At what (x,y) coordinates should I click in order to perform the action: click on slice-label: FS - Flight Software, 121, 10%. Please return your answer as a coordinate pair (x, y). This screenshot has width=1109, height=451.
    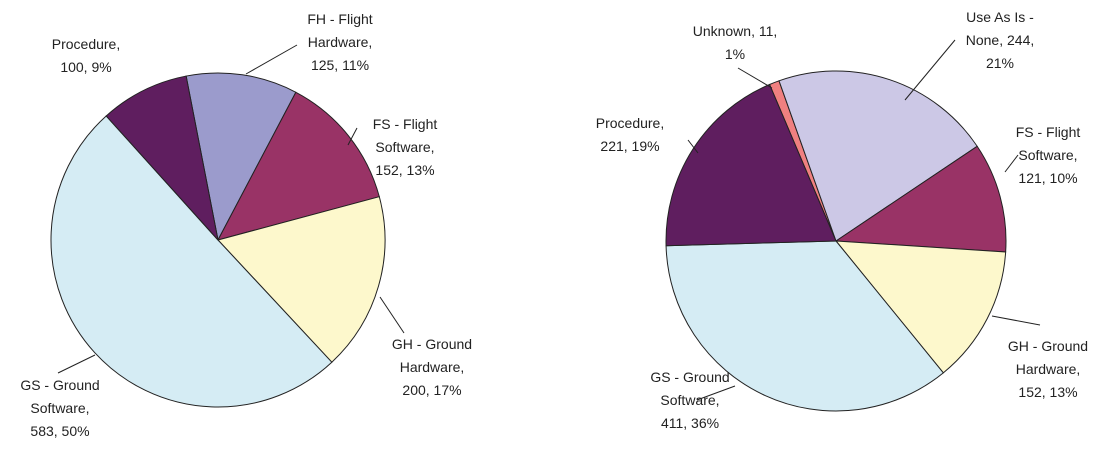
    Looking at the image, I should click on (1048, 155).